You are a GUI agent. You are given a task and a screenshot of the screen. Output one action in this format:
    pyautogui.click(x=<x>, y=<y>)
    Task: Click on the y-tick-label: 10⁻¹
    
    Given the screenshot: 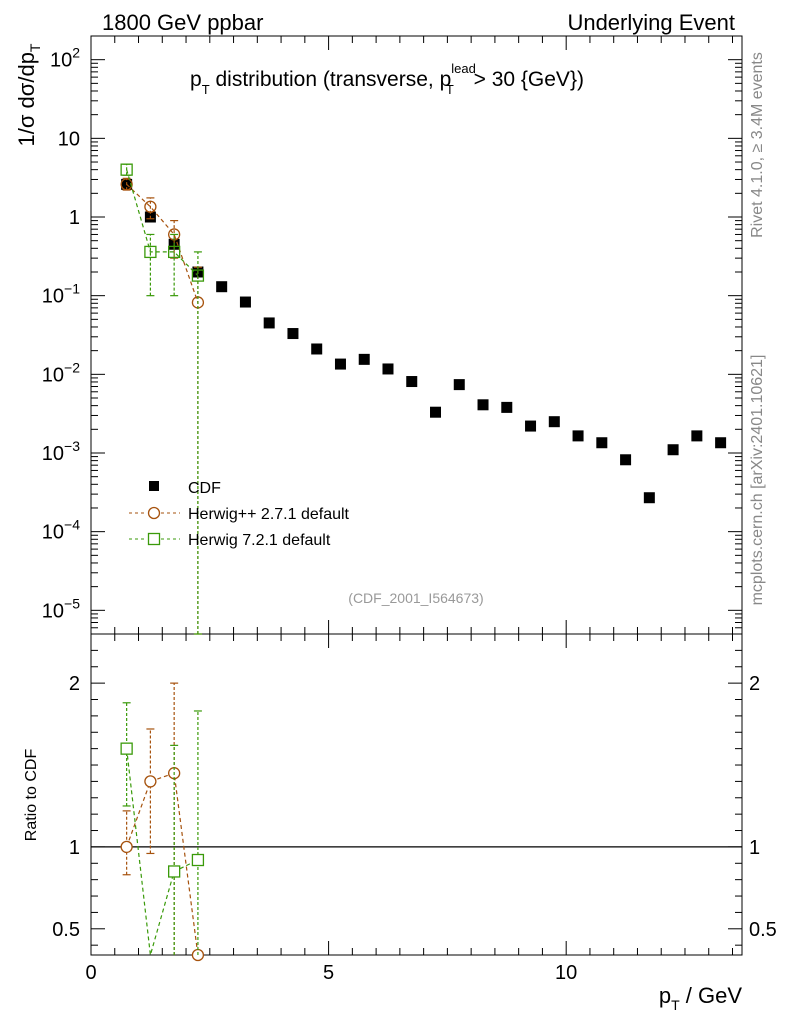 What is the action you would take?
    pyautogui.click(x=61, y=294)
    